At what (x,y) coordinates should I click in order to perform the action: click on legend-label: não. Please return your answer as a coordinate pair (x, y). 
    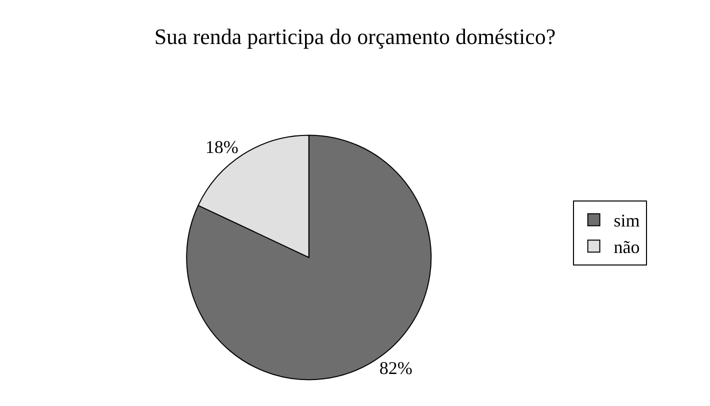
    Looking at the image, I should click on (627, 247).